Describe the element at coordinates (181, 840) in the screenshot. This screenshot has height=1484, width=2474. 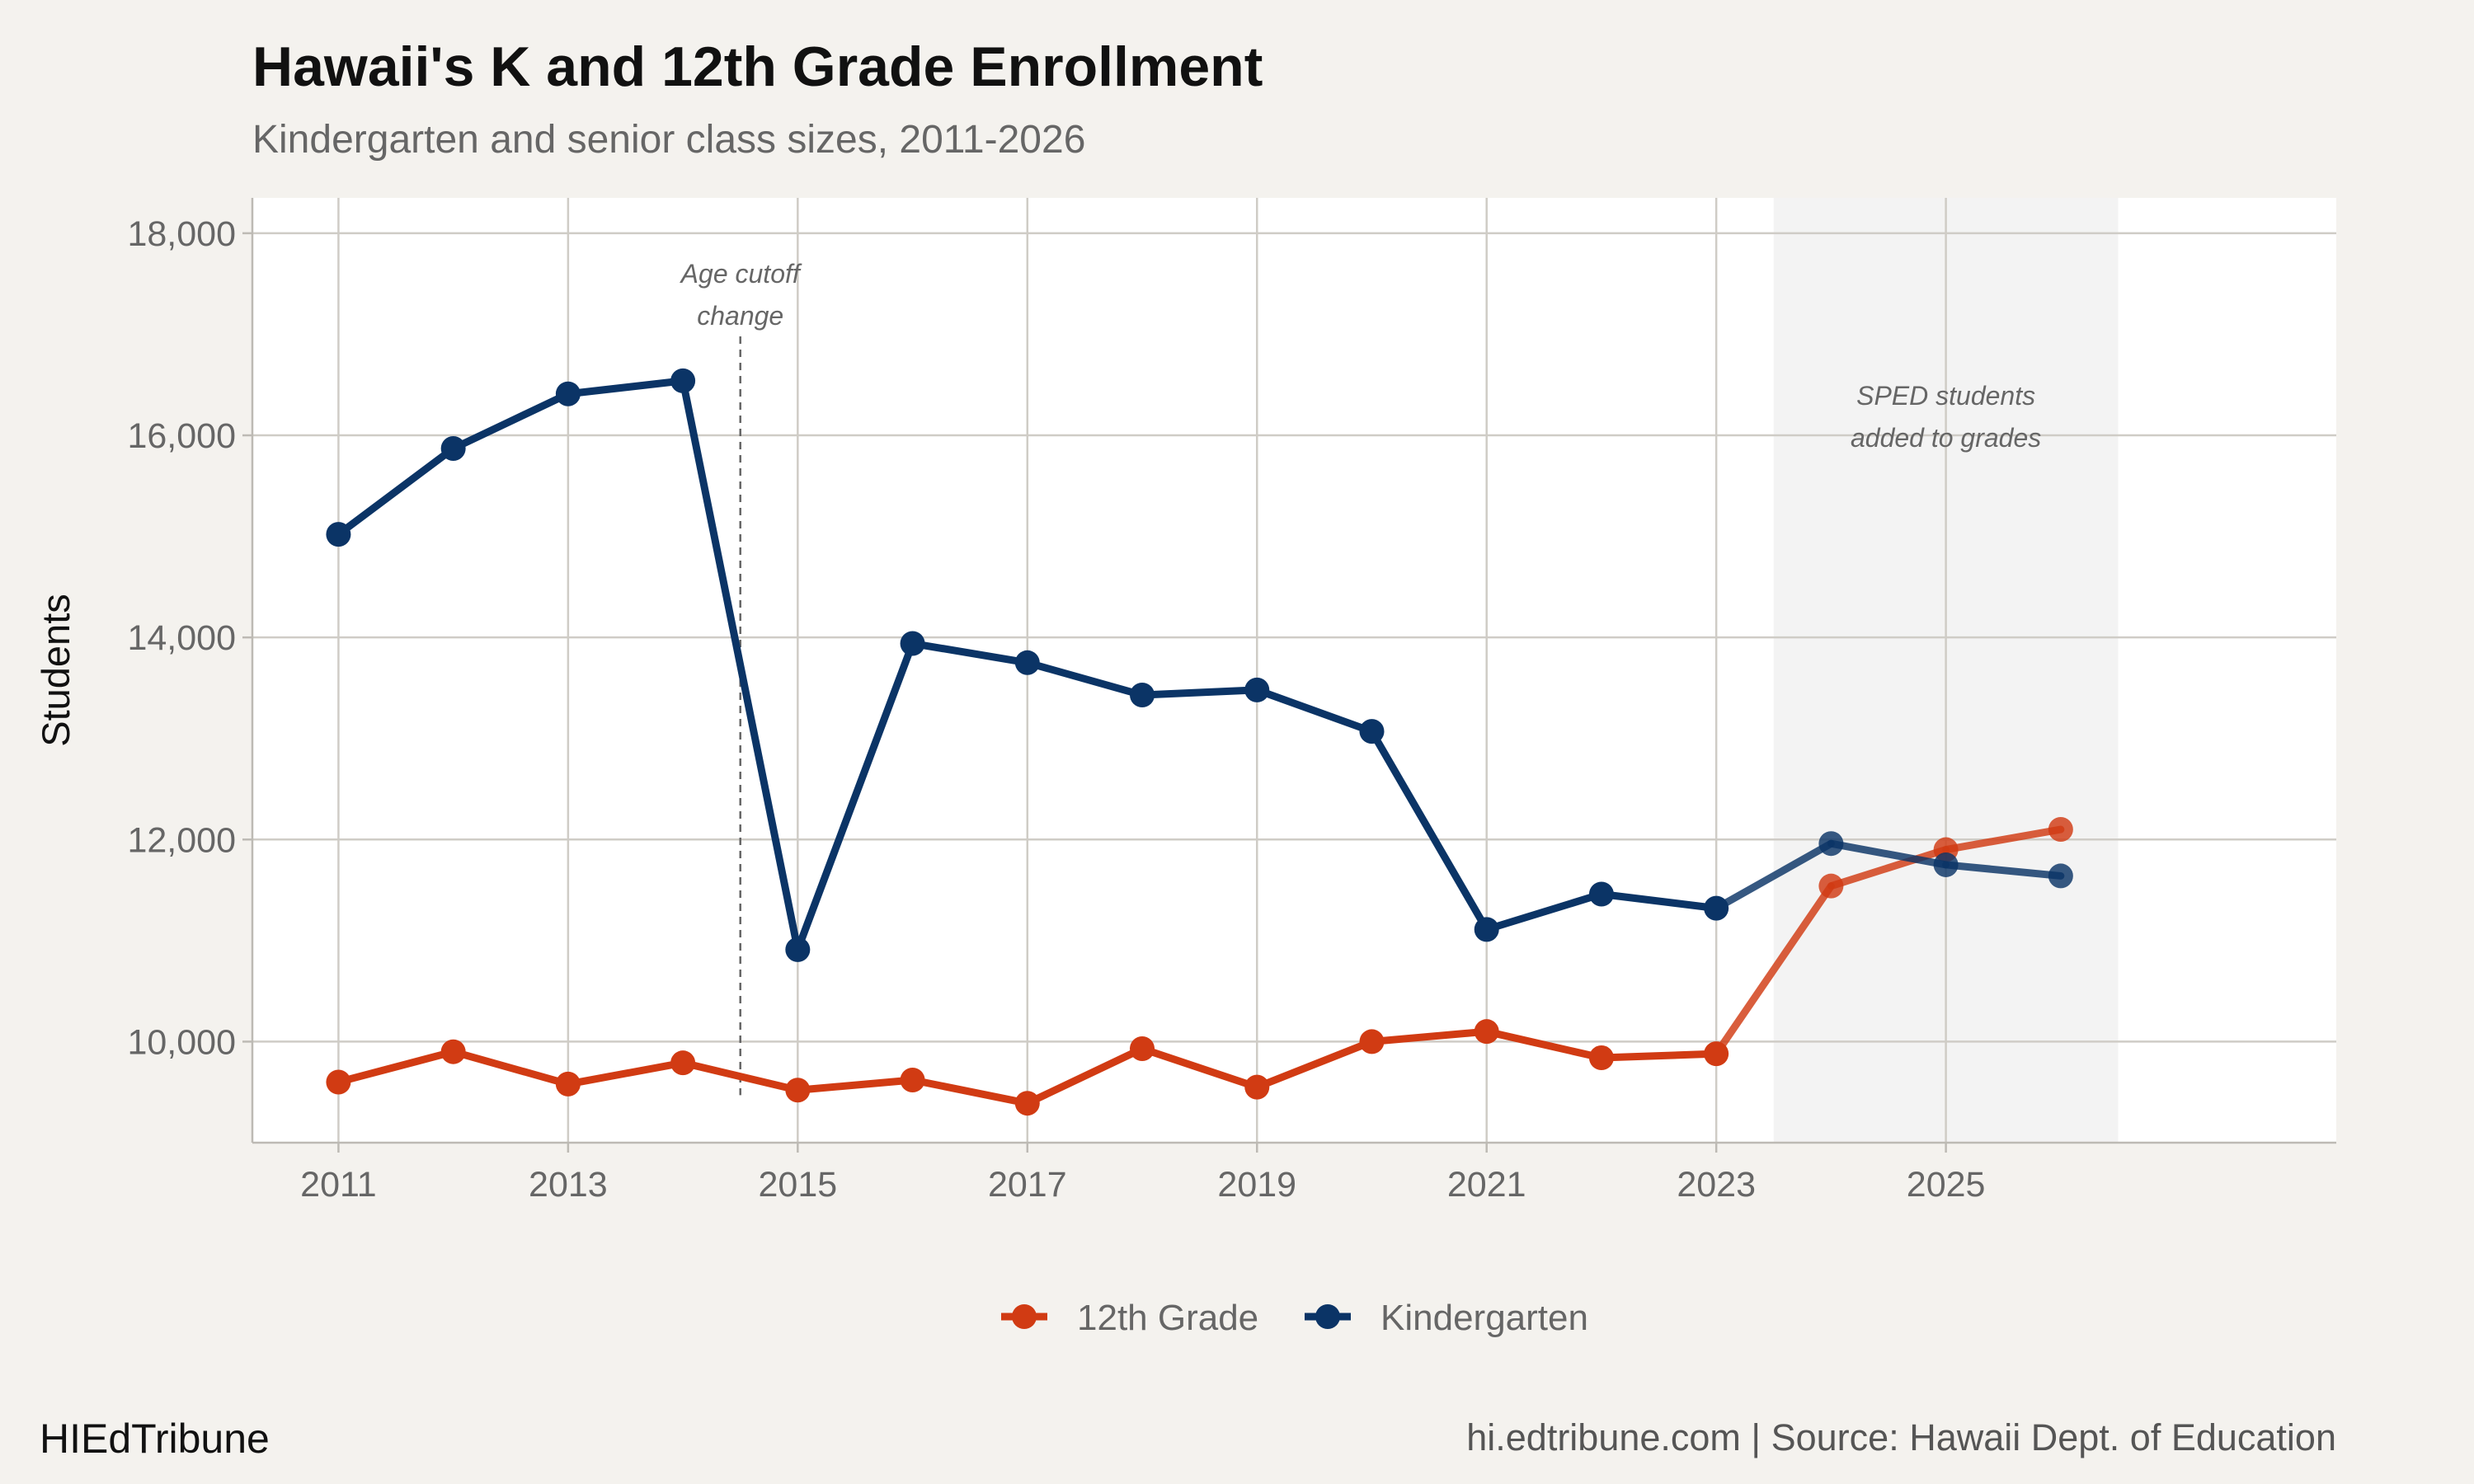
I see `y-tick-label: 12,000` at that location.